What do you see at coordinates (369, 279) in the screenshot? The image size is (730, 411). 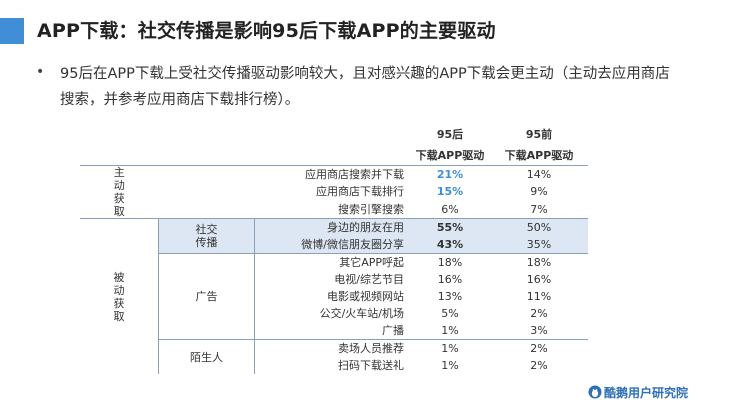 I see `row-label: 电视/综艺节目` at bounding box center [369, 279].